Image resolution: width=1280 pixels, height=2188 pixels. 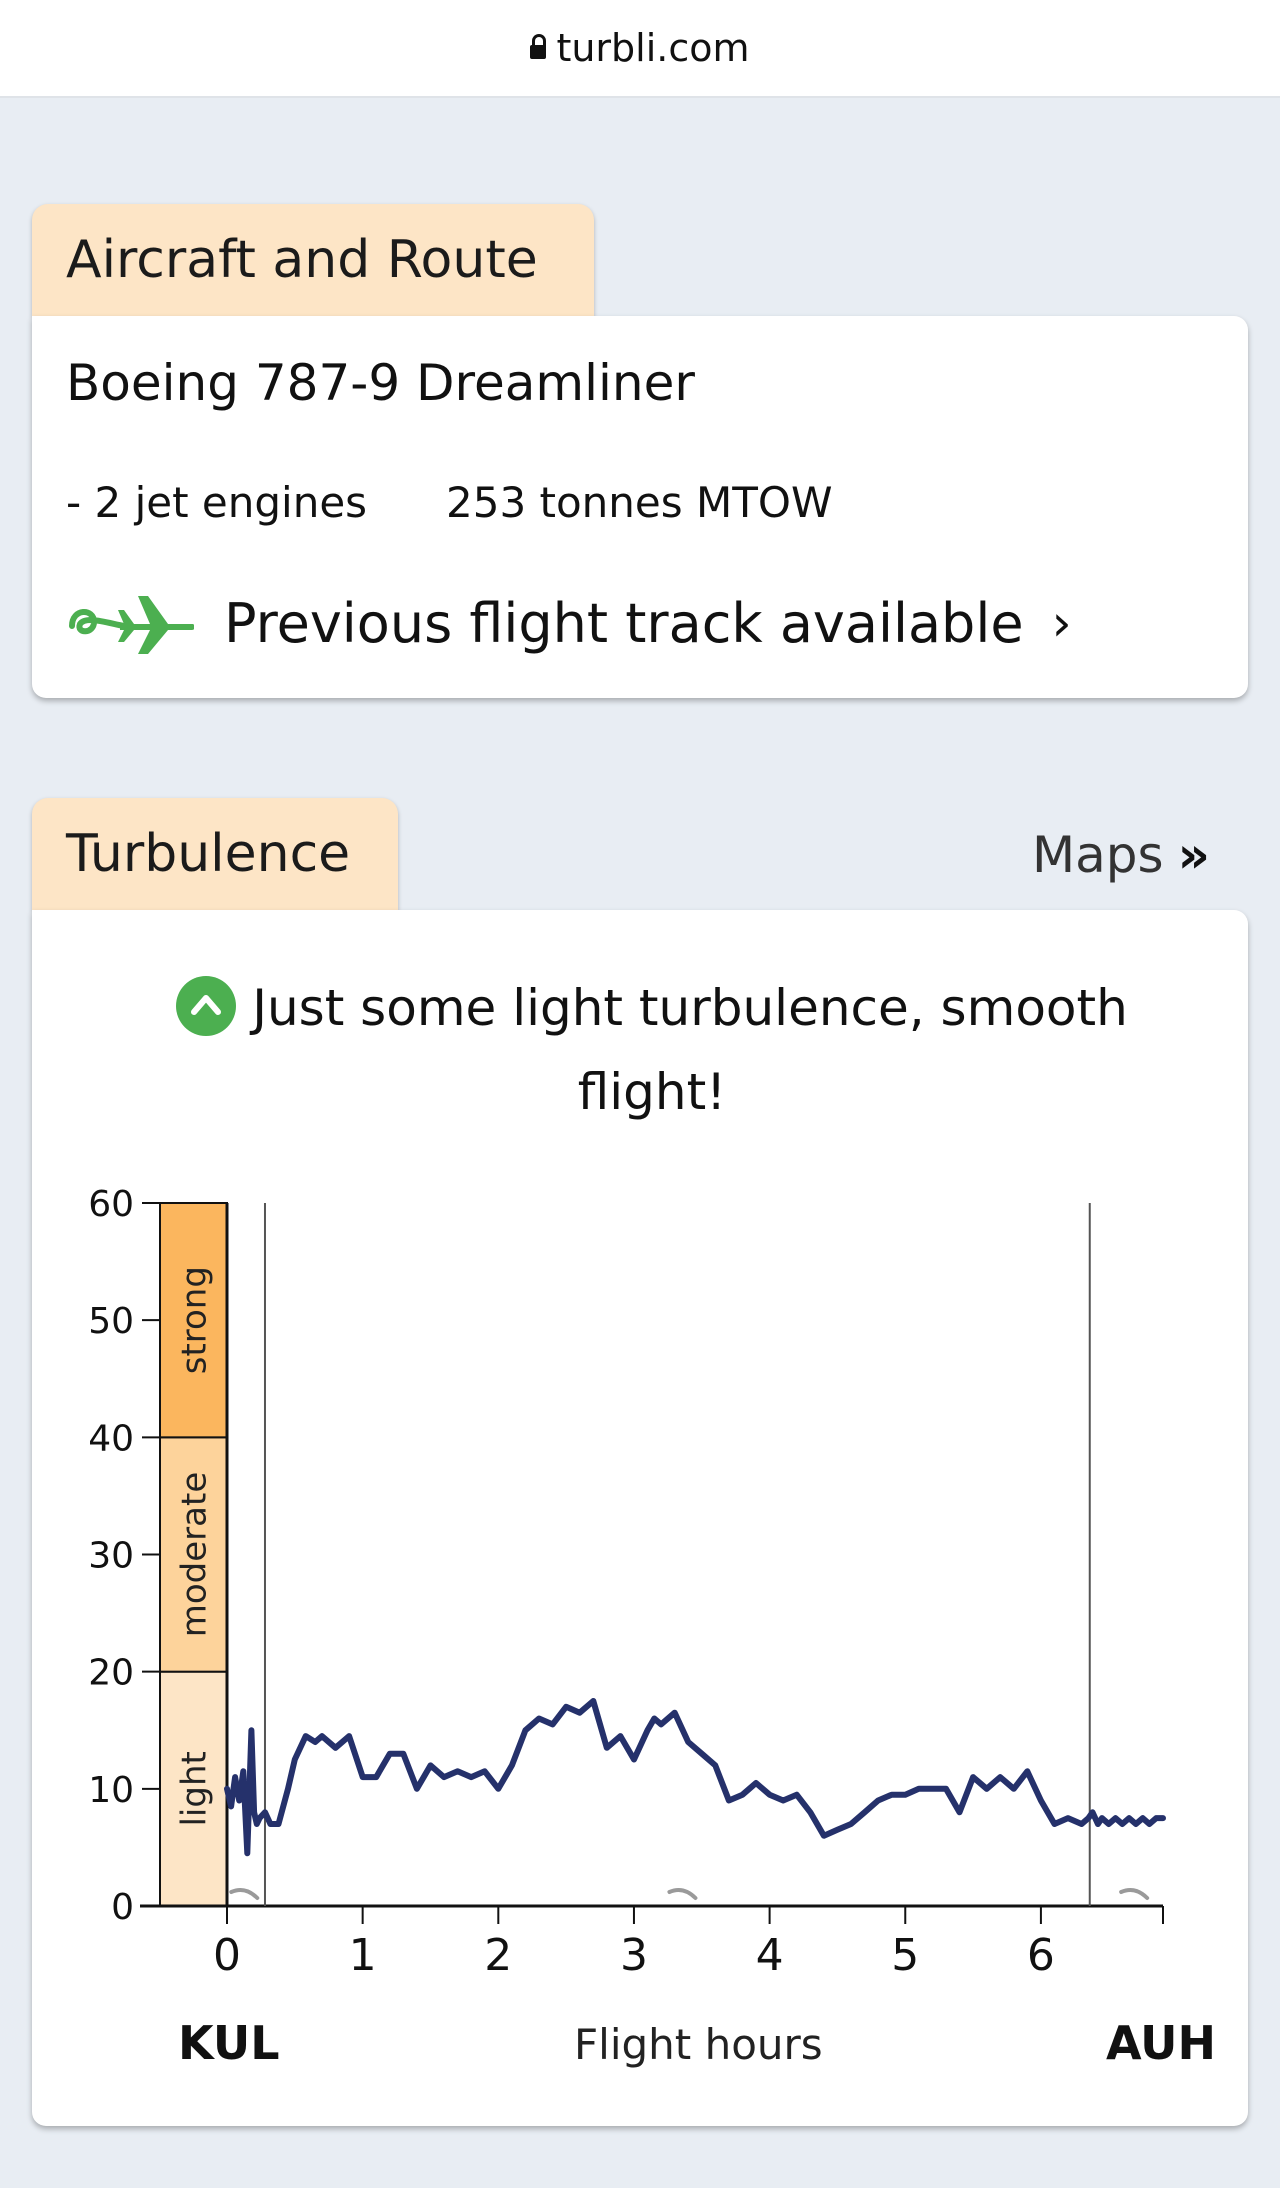 What do you see at coordinates (111, 1321) in the screenshot?
I see `y-tick-label: 50` at bounding box center [111, 1321].